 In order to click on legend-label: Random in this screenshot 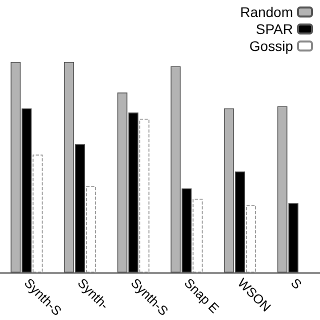, I will do `click(266, 12)`.